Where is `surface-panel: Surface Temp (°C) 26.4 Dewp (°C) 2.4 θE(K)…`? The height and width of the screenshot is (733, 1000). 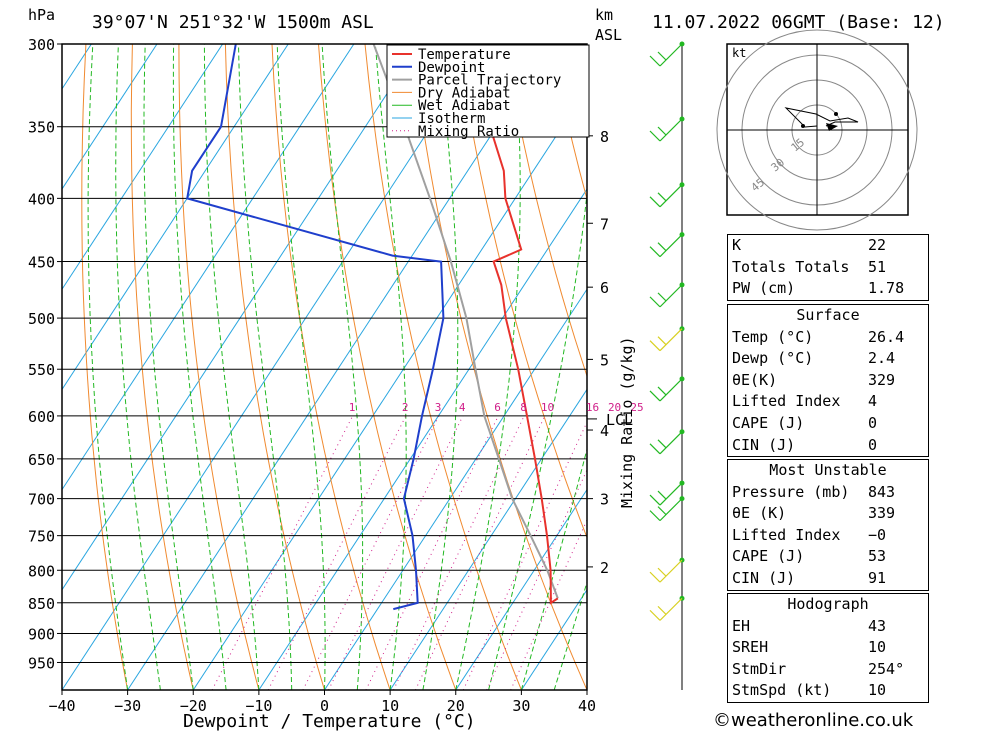 surface-panel: Surface Temp (°C) 26.4 Dewp (°C) 2.4 θE(K)… is located at coordinates (828, 381).